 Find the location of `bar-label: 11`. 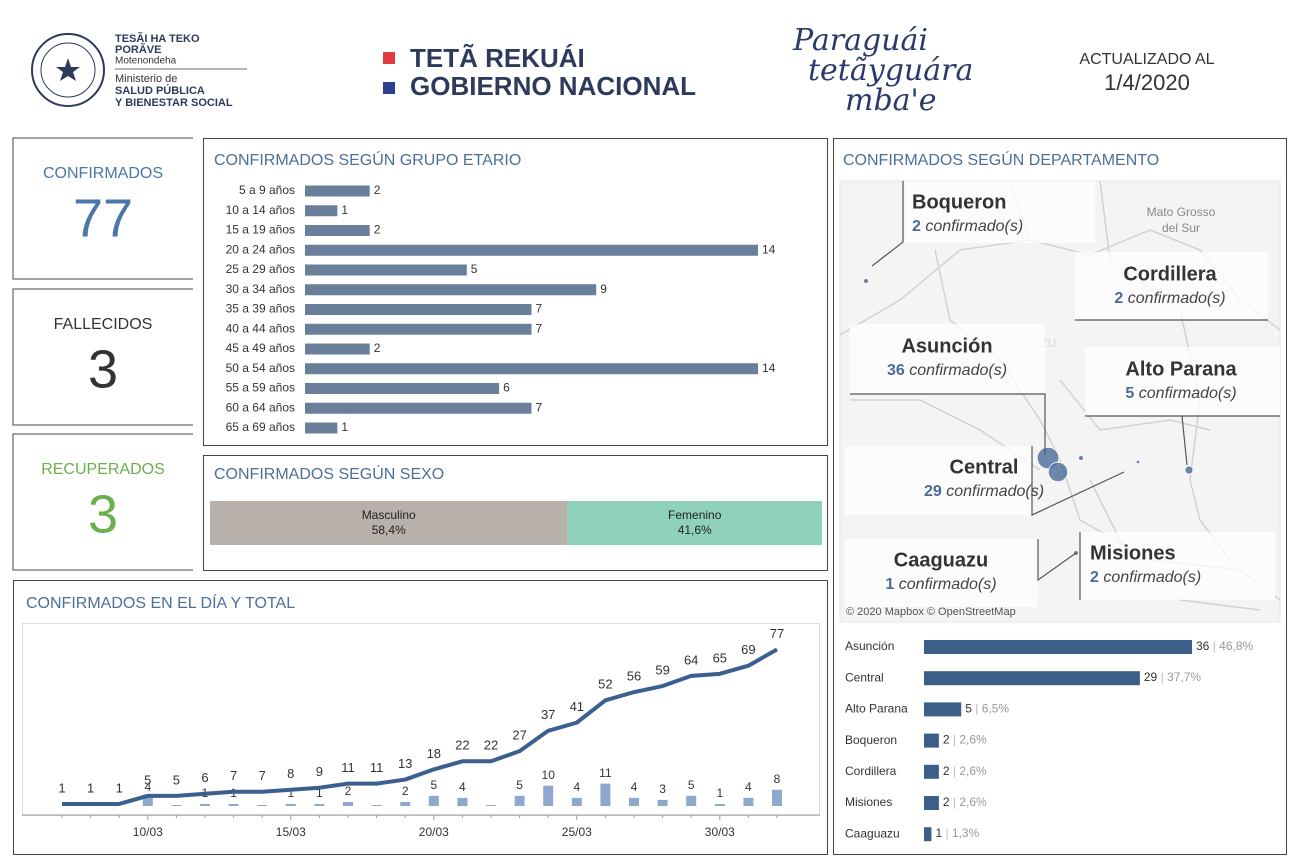

bar-label: 11 is located at coordinates (605, 773).